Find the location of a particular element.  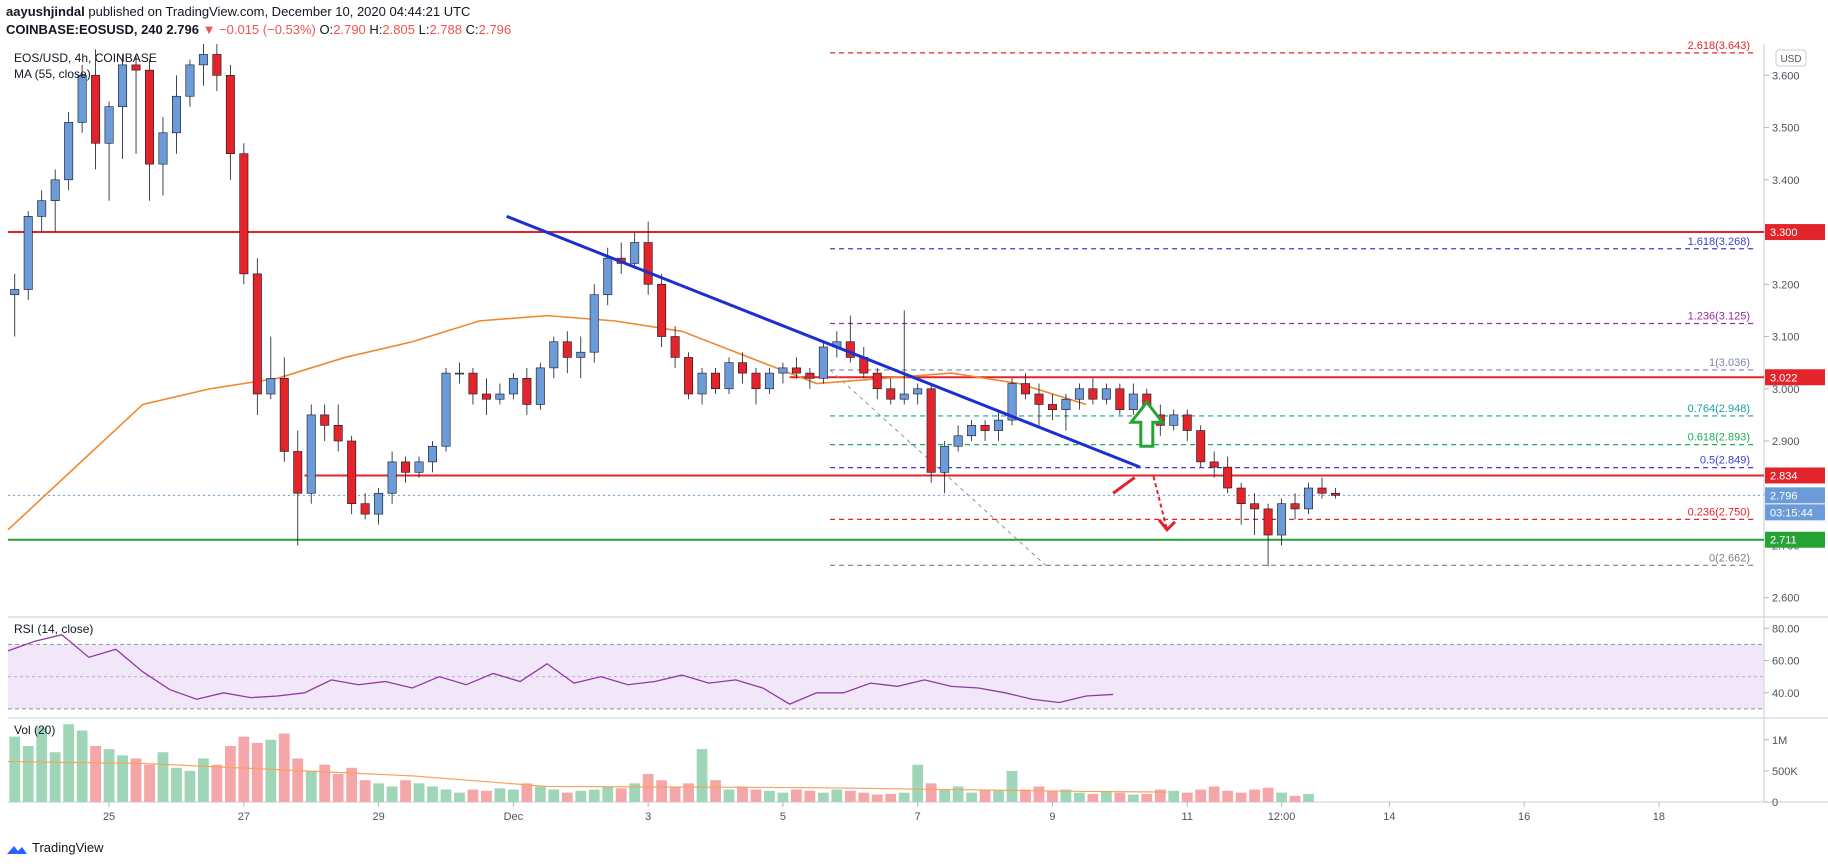

currency-badge is located at coordinates (1791, 58).